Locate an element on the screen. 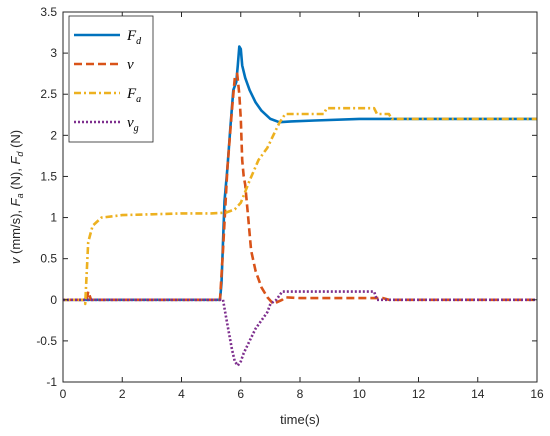  y-tick-label: -0.5 is located at coordinates (46, 341).